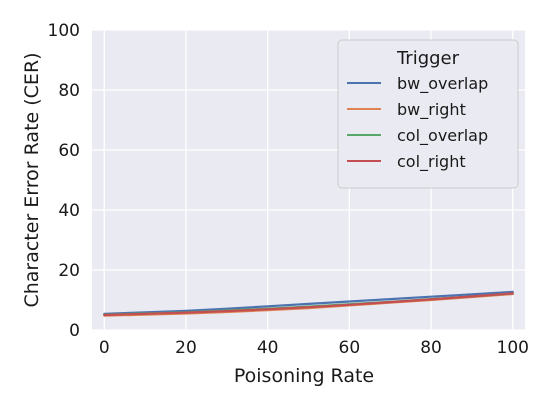 The width and height of the screenshot is (540, 405). I want to click on y-tick-label: 100, so click(64, 31).